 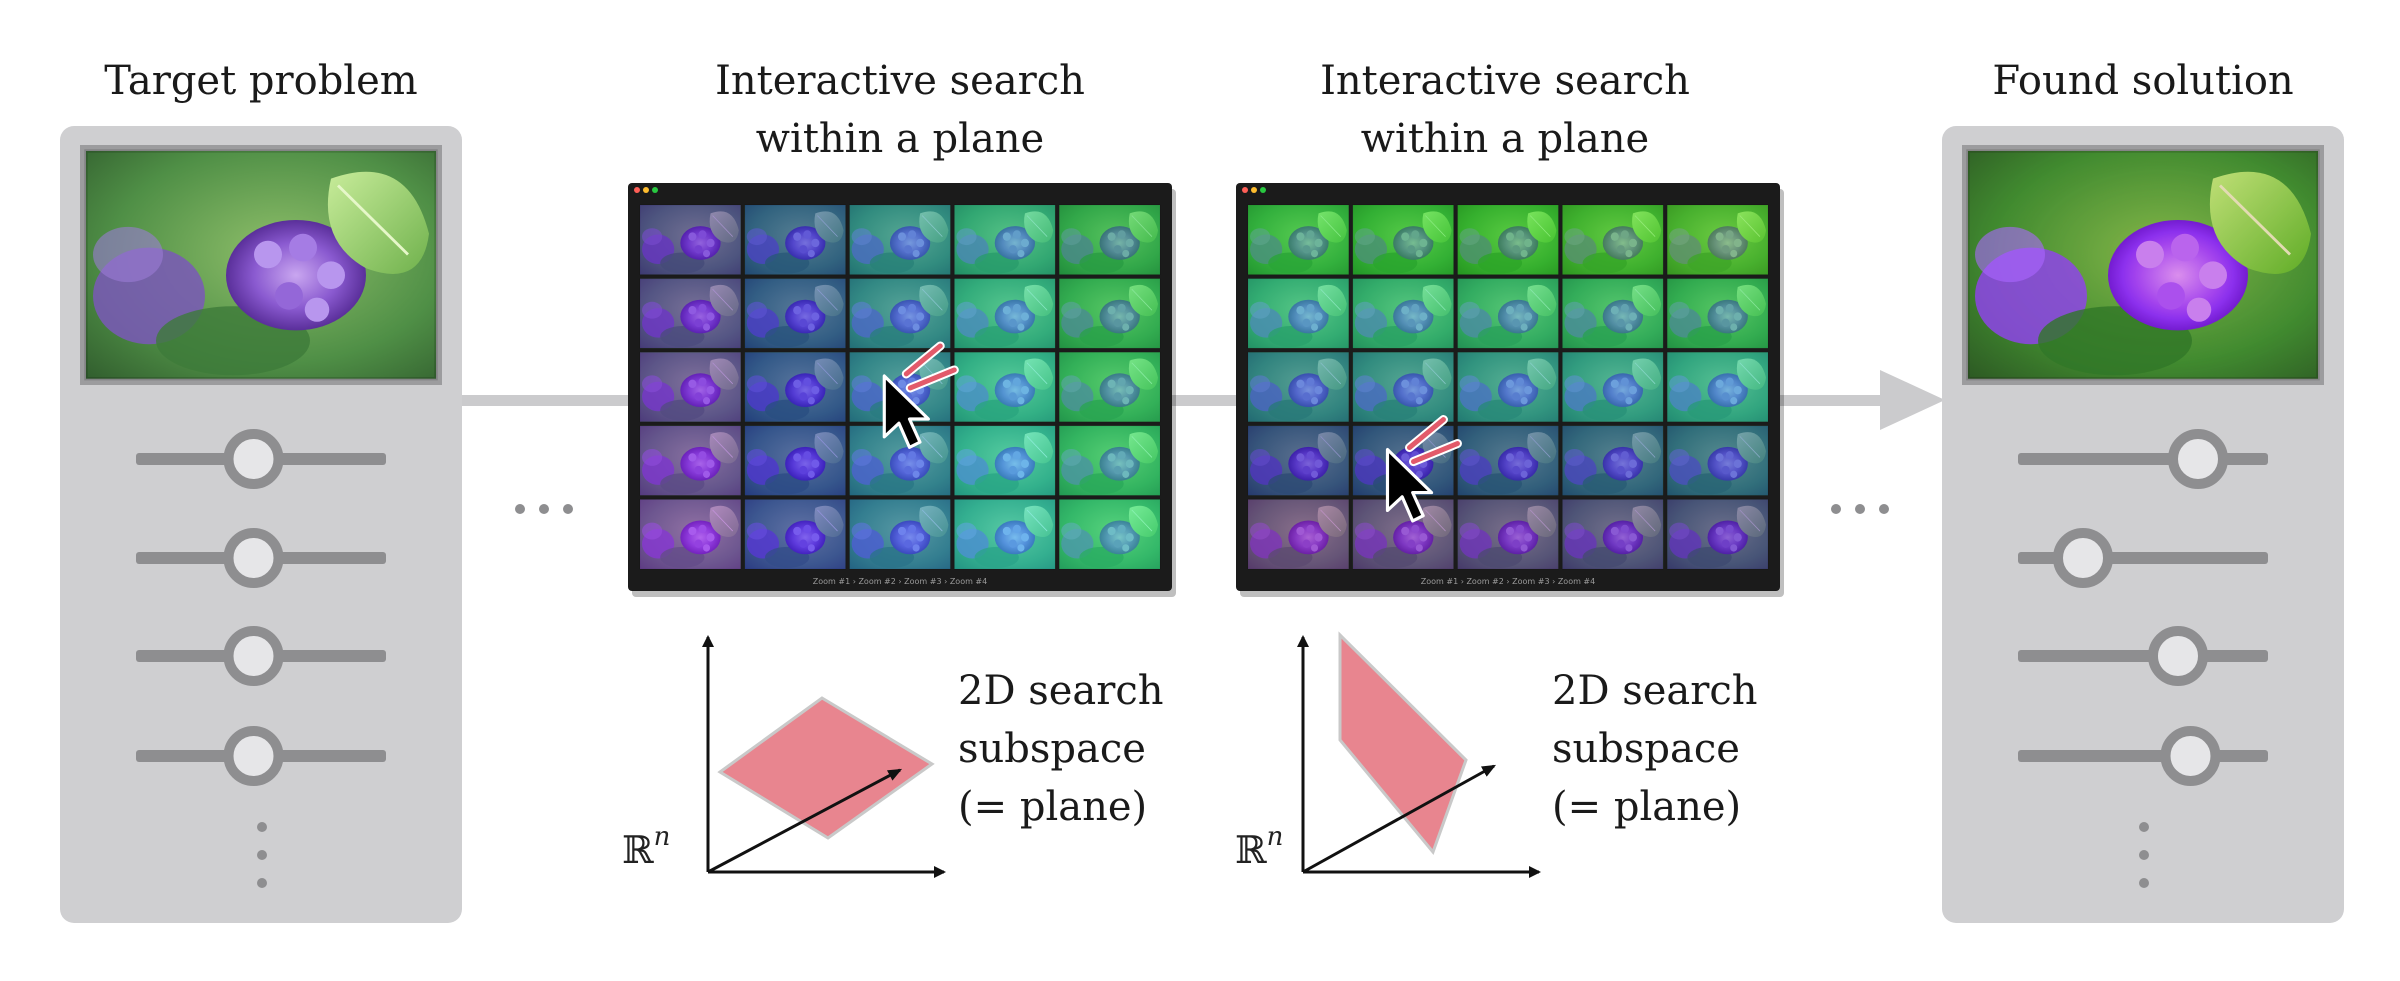 What do you see at coordinates (1202, 400) in the screenshot?
I see `flow-arrow` at bounding box center [1202, 400].